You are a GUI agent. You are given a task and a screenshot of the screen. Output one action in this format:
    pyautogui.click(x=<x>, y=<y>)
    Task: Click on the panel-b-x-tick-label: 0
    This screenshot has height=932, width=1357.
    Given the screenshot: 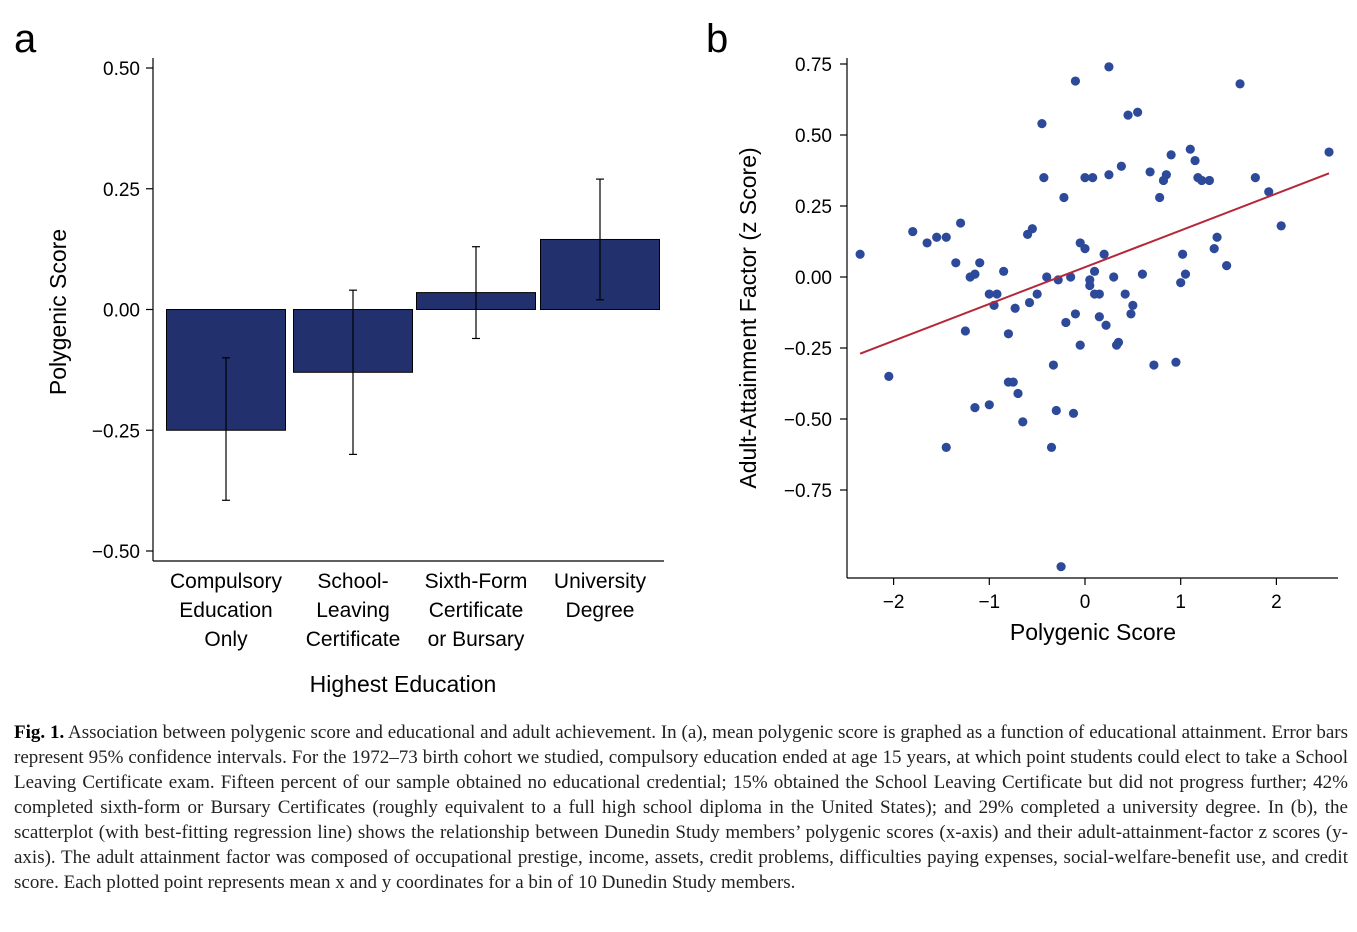 What is the action you would take?
    pyautogui.click(x=1085, y=602)
    